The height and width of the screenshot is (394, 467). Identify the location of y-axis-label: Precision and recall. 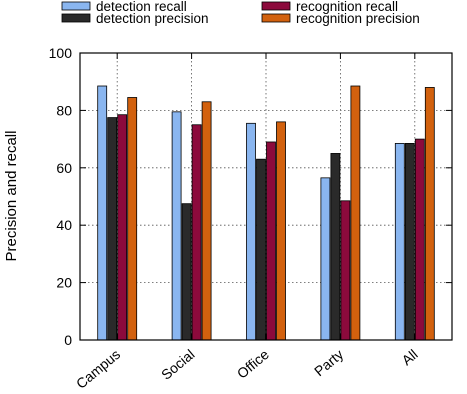
(11, 196).